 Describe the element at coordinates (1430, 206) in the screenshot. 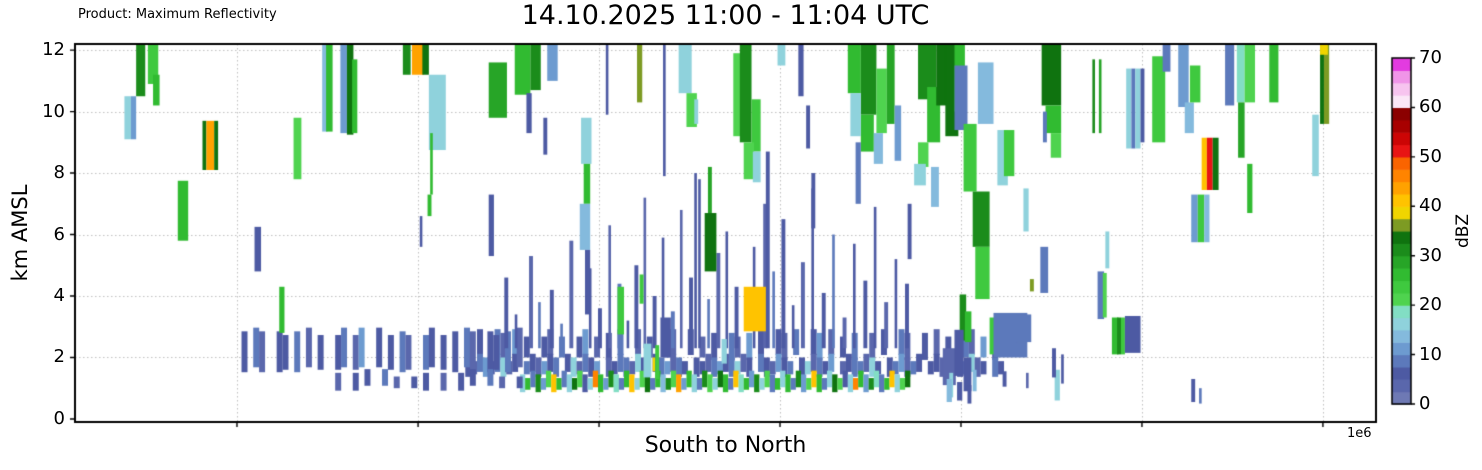

I see `colorbar-tick-label: 40` at that location.